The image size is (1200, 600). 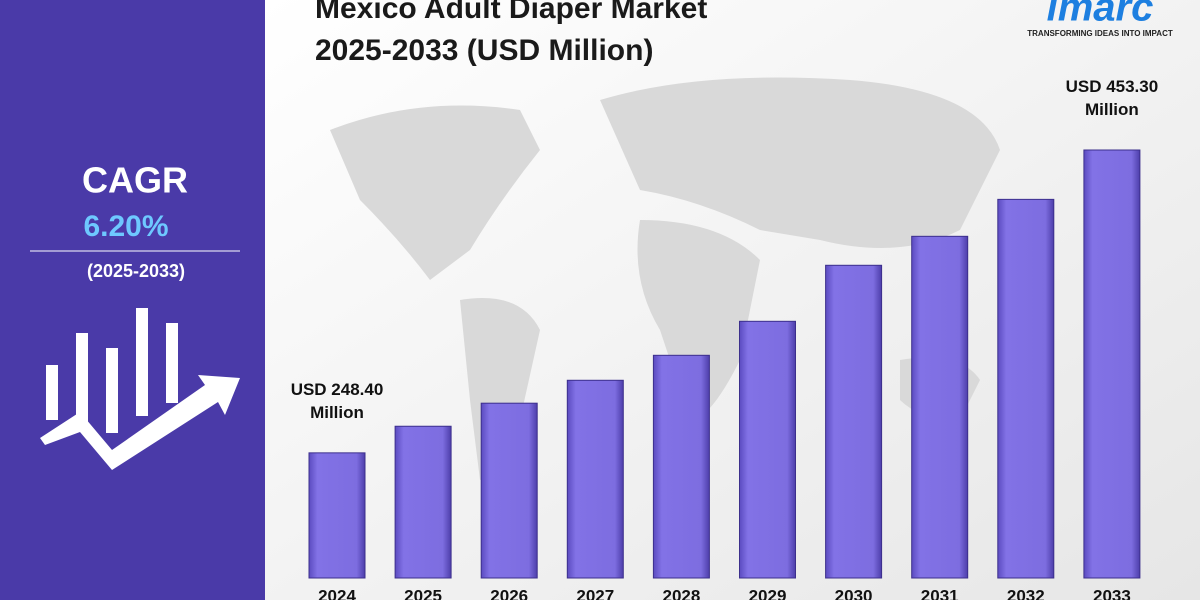 I want to click on x-tick-label: 2030, so click(x=854, y=593).